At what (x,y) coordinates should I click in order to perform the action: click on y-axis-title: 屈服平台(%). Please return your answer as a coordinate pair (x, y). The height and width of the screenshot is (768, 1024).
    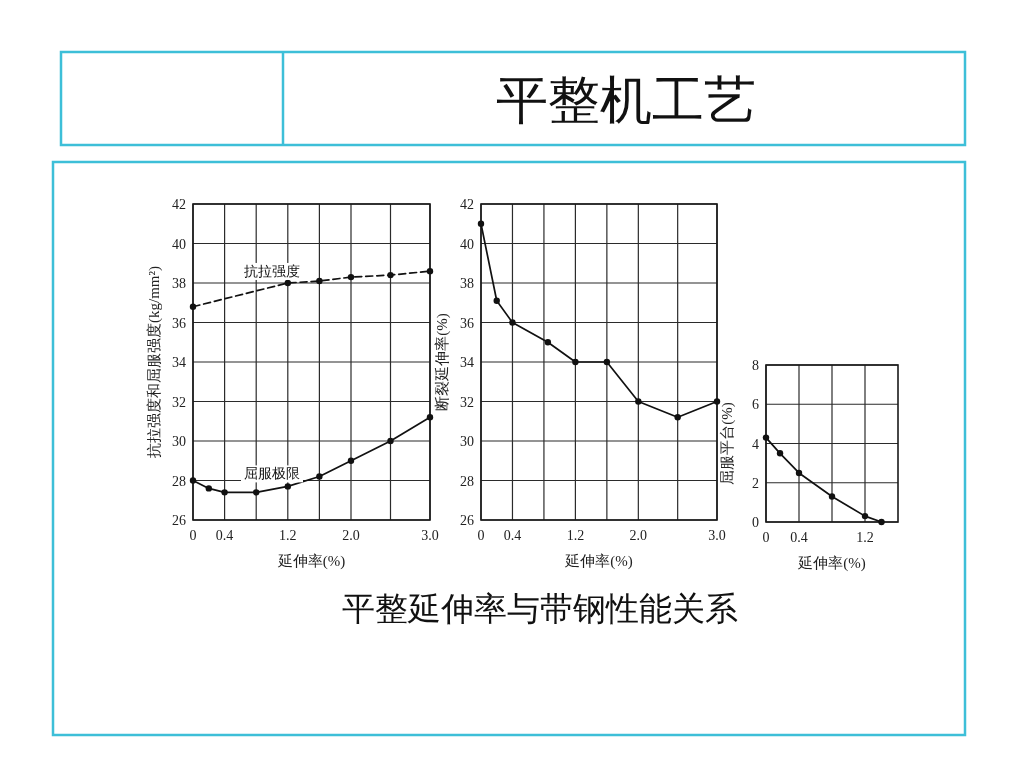
    Looking at the image, I should click on (727, 443).